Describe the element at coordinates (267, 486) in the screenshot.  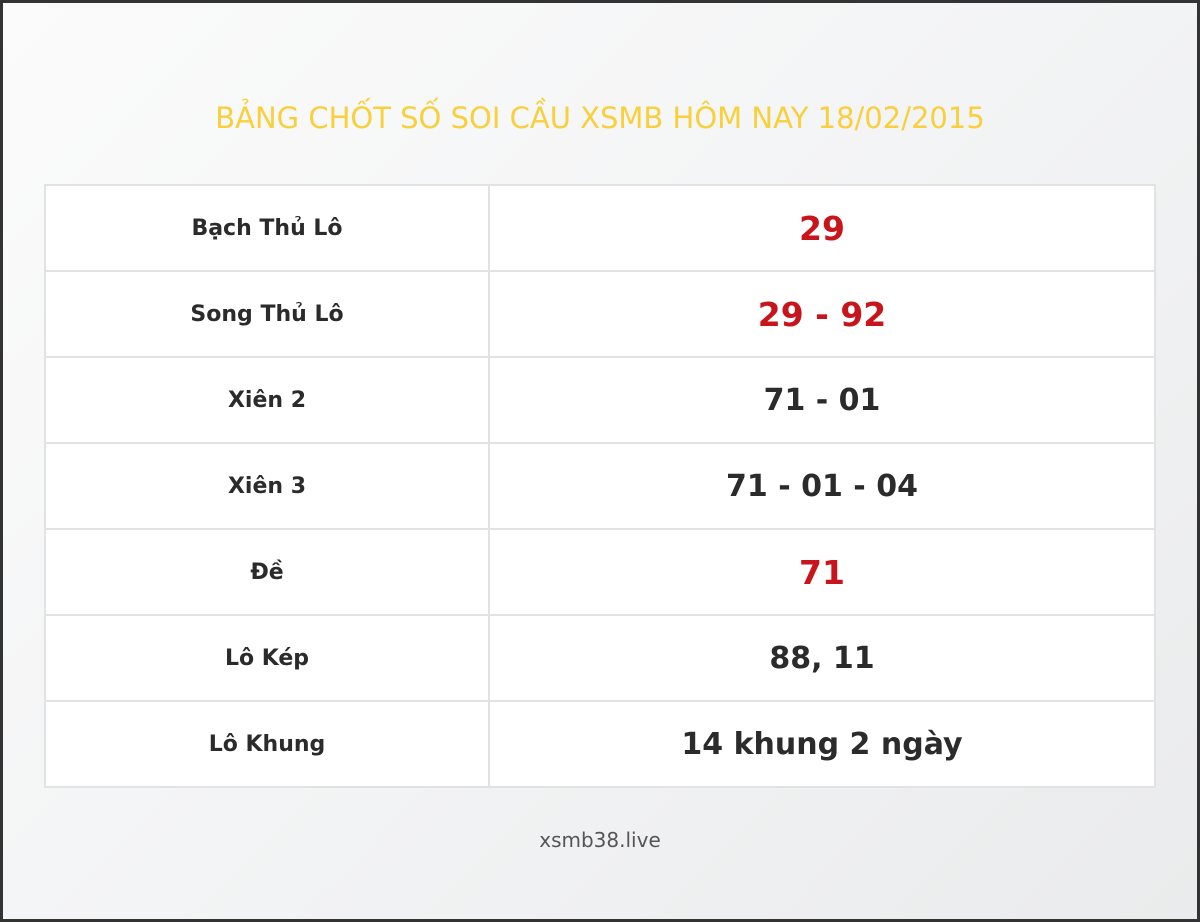
I see `row-label: Xiên 3` at that location.